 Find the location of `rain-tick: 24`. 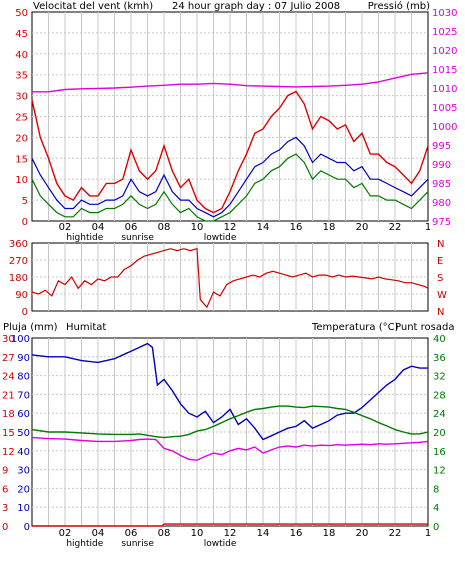

rain-tick: 24 is located at coordinates (8, 377).